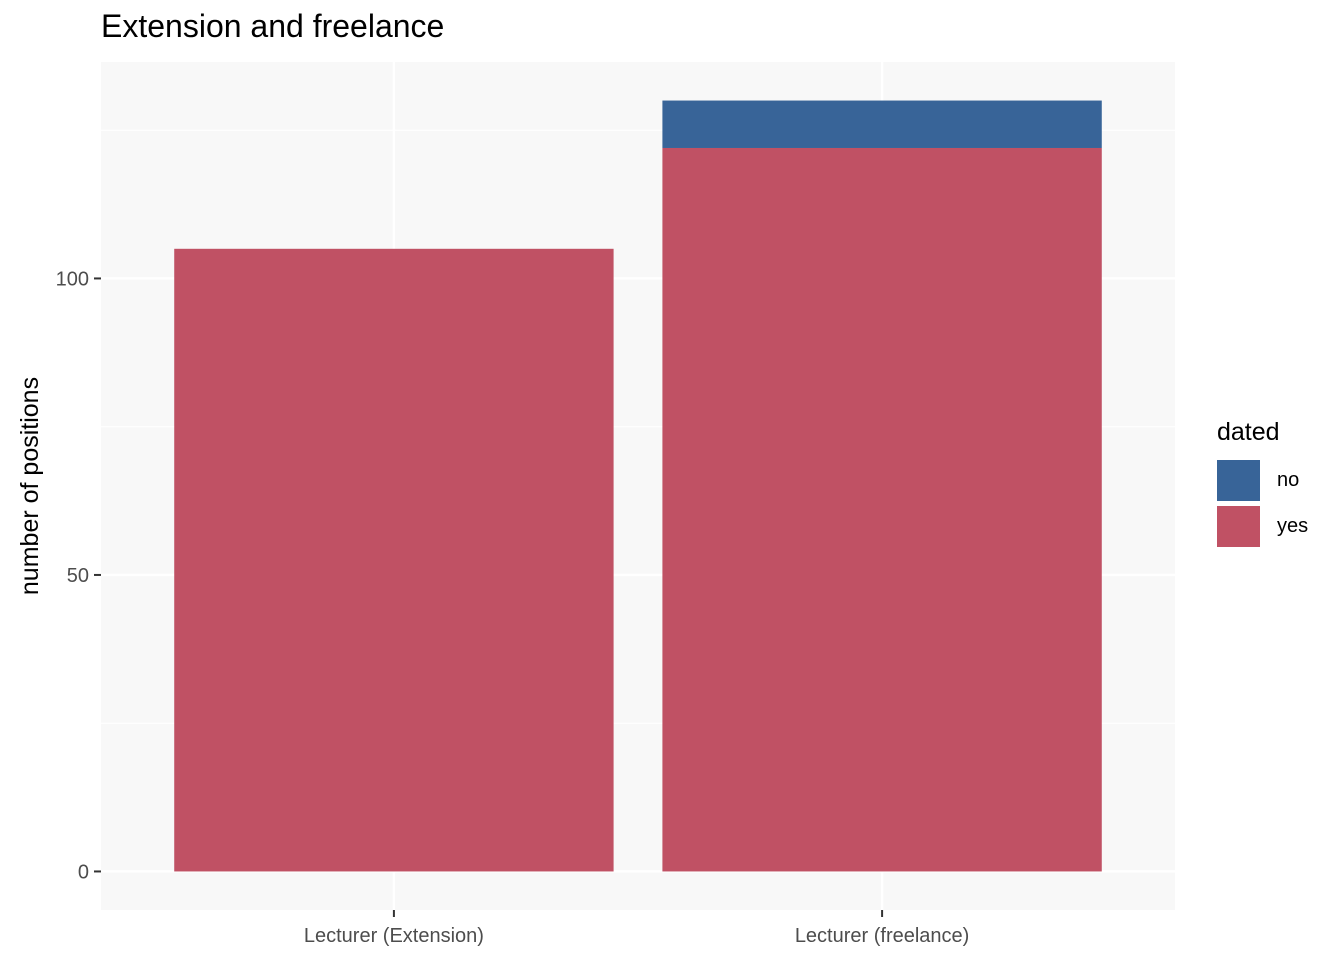  What do you see at coordinates (1238, 480) in the screenshot?
I see `legend-swatch-no` at bounding box center [1238, 480].